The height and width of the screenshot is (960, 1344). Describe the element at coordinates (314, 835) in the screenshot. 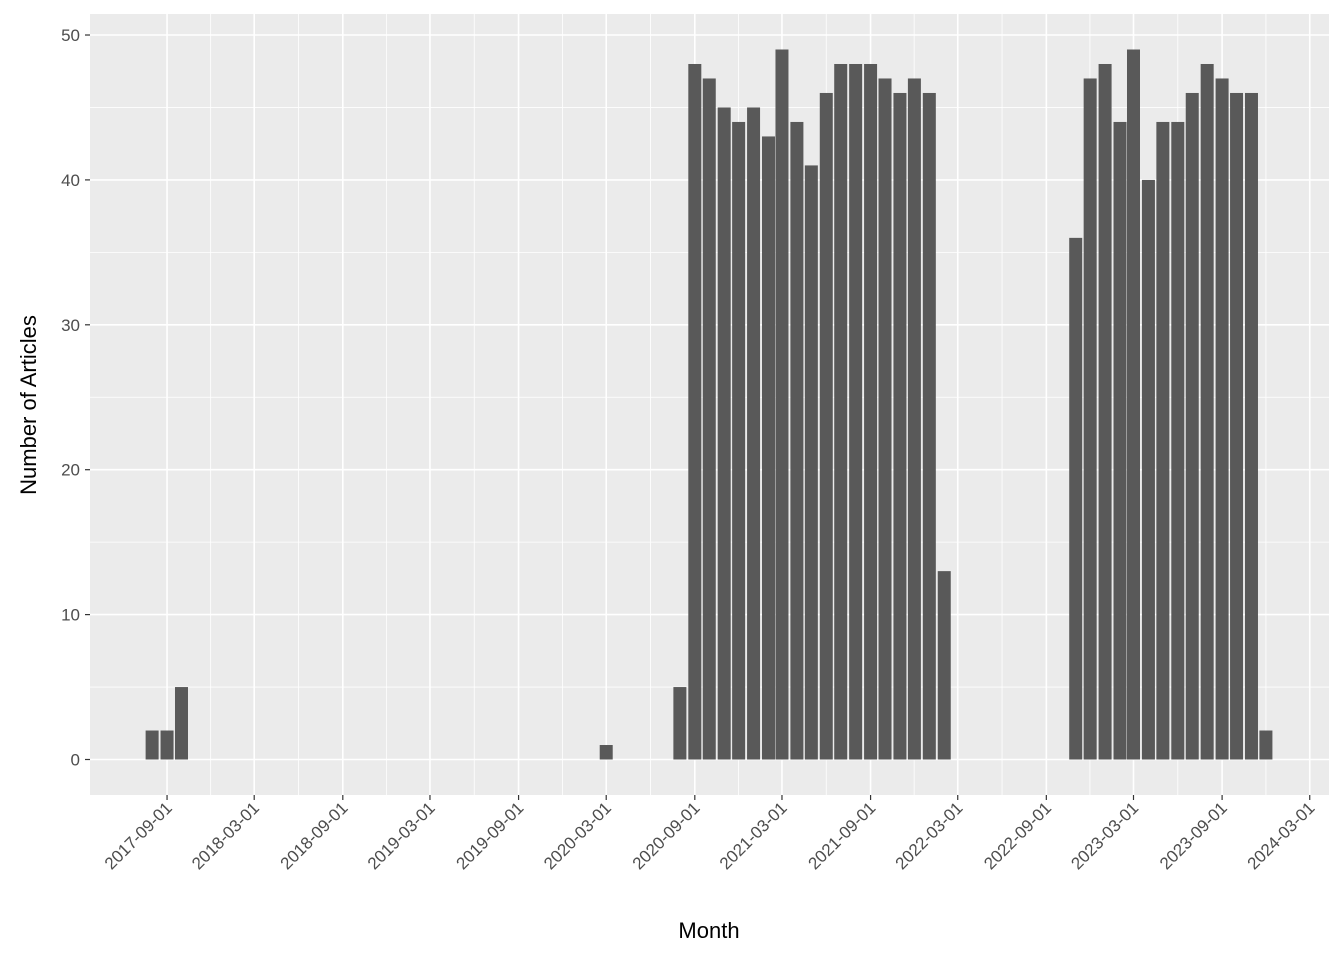

I see `x-tick-label: 2018-09-01` at that location.